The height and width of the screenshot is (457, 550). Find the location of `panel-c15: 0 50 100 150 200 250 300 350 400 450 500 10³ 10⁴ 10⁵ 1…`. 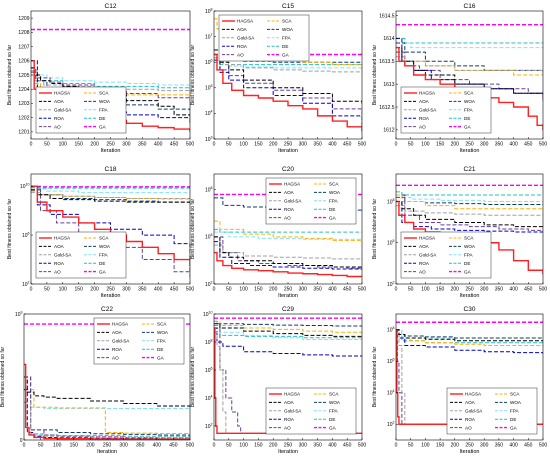

panel-c15: 0 50 100 150 200 250 300 350 400 450 500 10³ 10⁴ 10⁵ 1… is located at coordinates (278, 78).